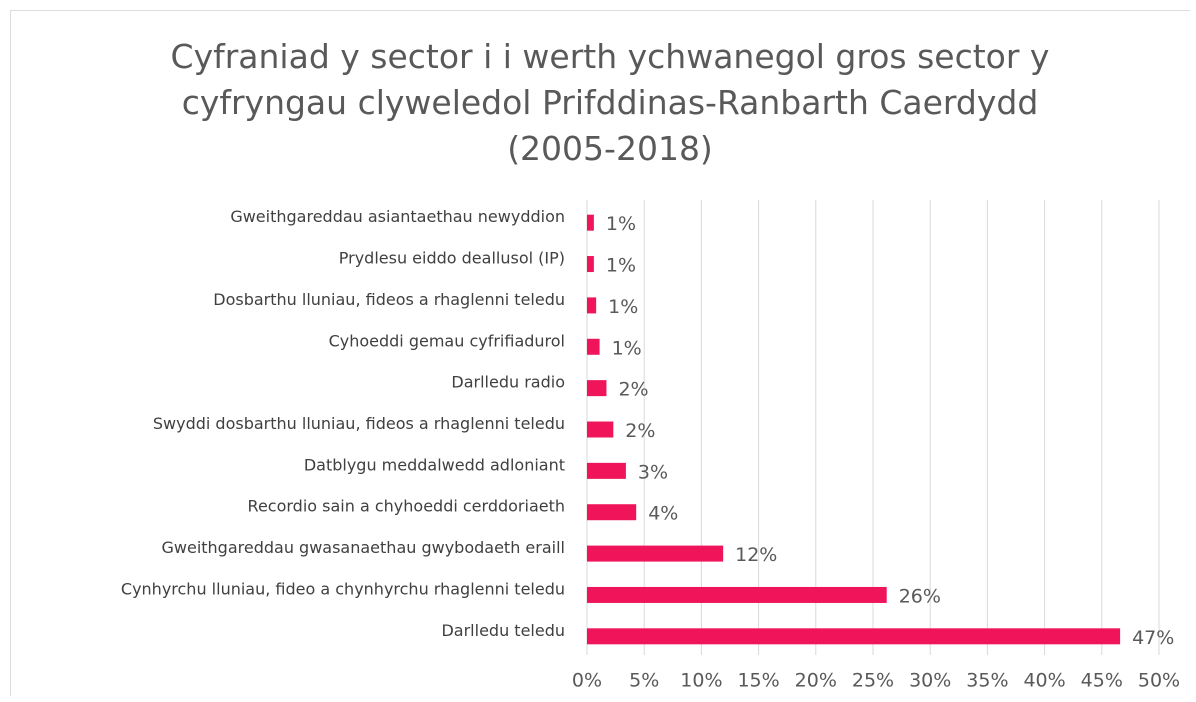 The height and width of the screenshot is (702, 1196). What do you see at coordinates (1159, 681) in the screenshot?
I see `x-tick-label: 50%` at bounding box center [1159, 681].